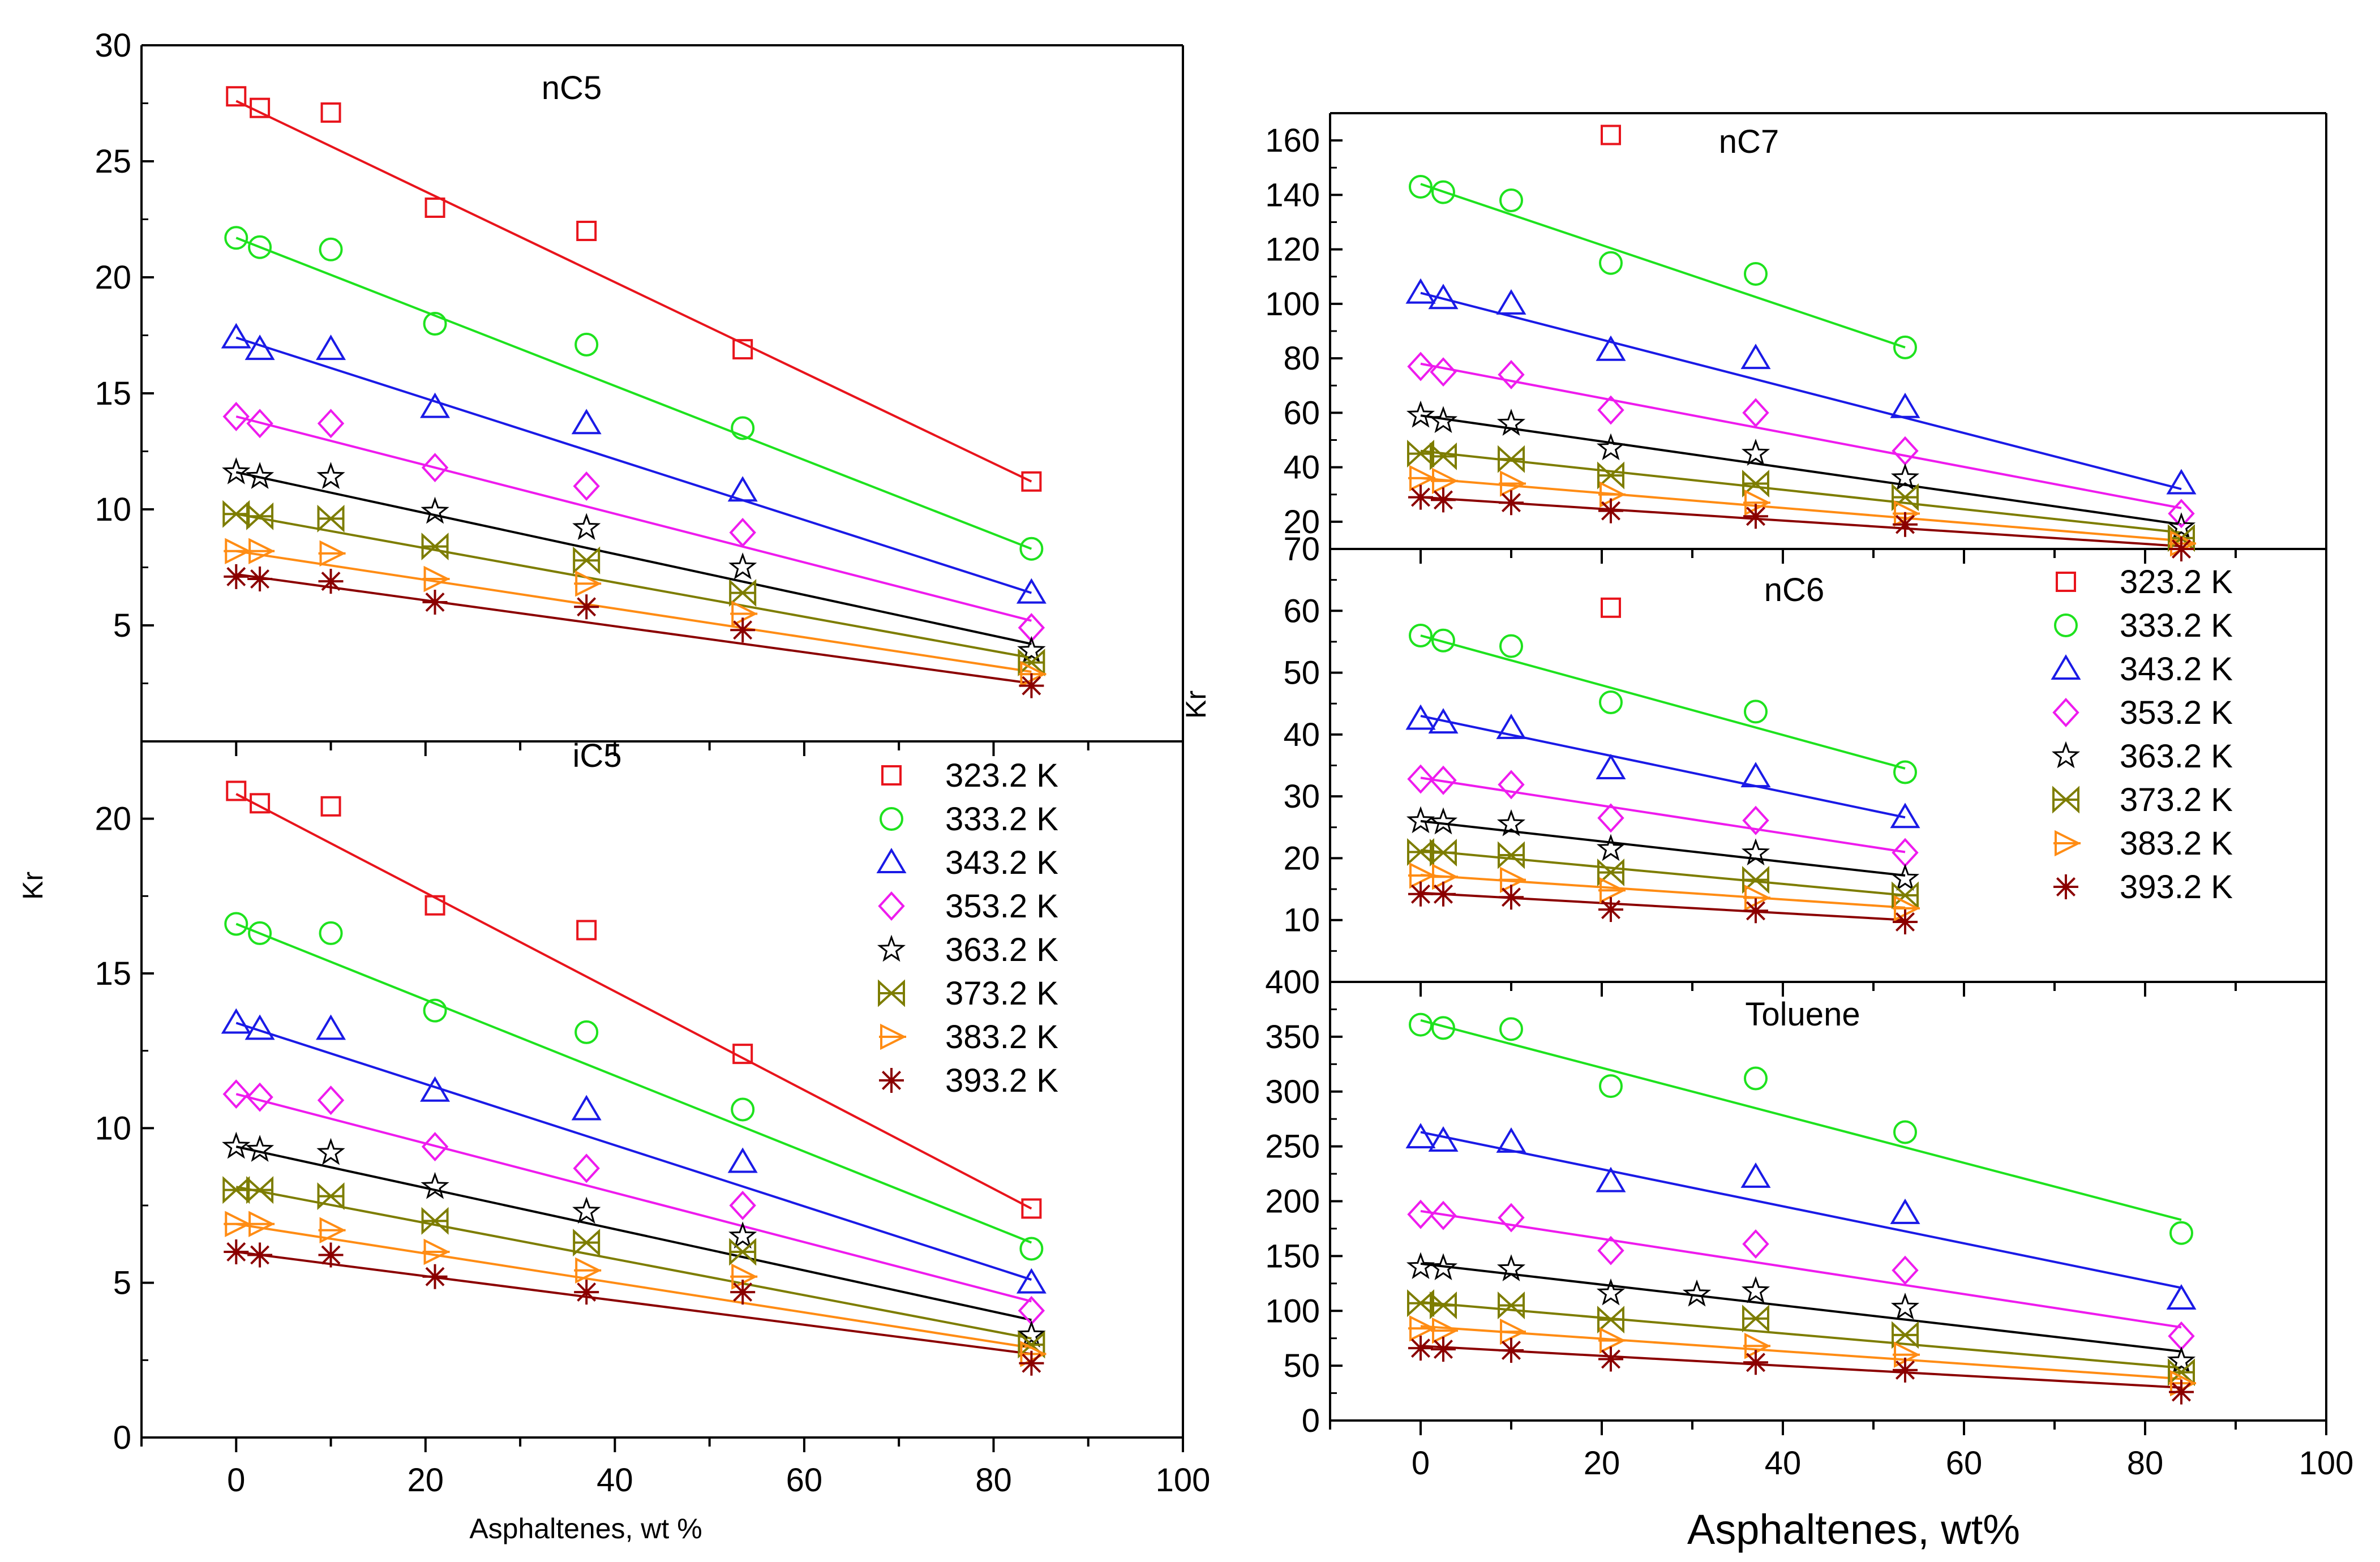 The image size is (2380, 1562). I want to click on iC5-legend-label: 363.2 K, so click(1001, 950).